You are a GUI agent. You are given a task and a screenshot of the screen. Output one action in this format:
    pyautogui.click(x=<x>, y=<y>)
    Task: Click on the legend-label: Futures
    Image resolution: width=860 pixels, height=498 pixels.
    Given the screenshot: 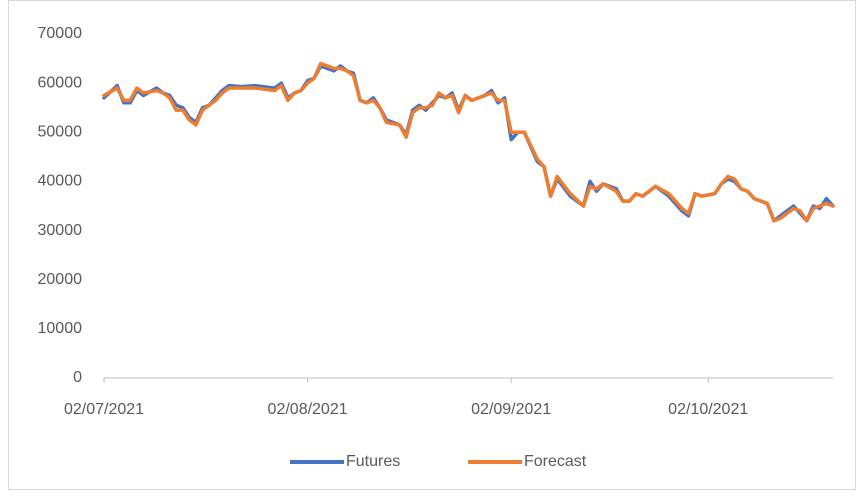 What is the action you would take?
    pyautogui.click(x=373, y=461)
    